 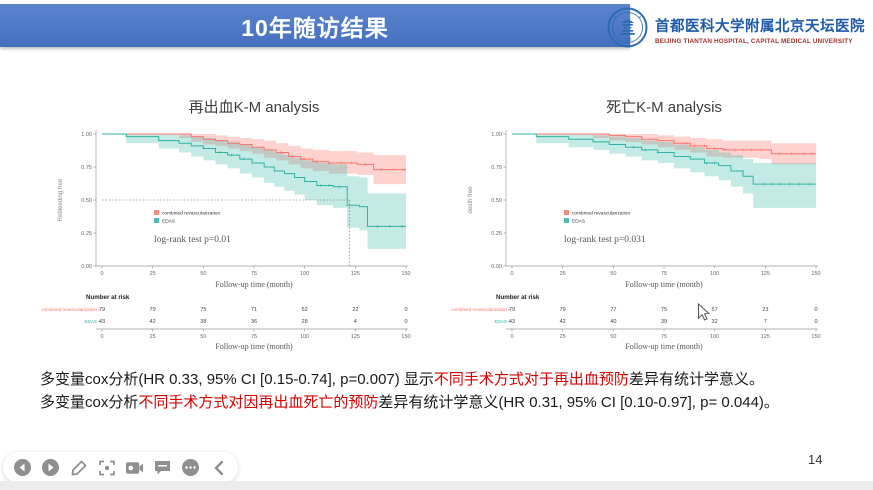 What do you see at coordinates (254, 107) in the screenshot?
I see `chart-title-rebleeding: 再出血K-M analysis` at bounding box center [254, 107].